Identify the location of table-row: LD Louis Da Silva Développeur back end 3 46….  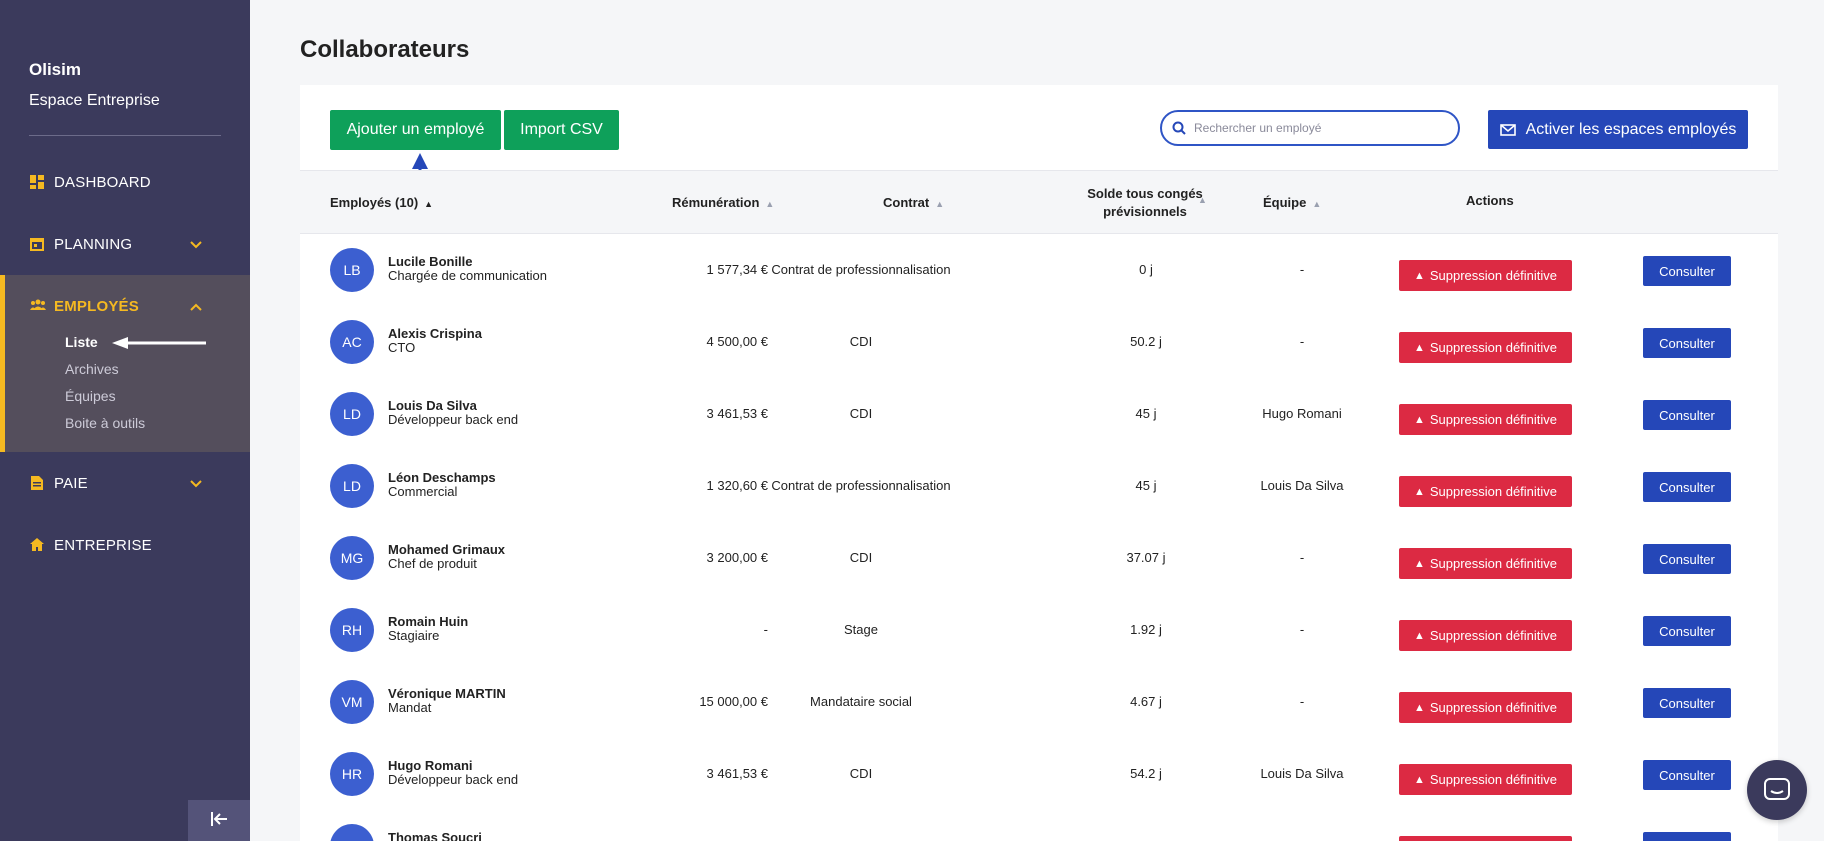
(1039, 414).